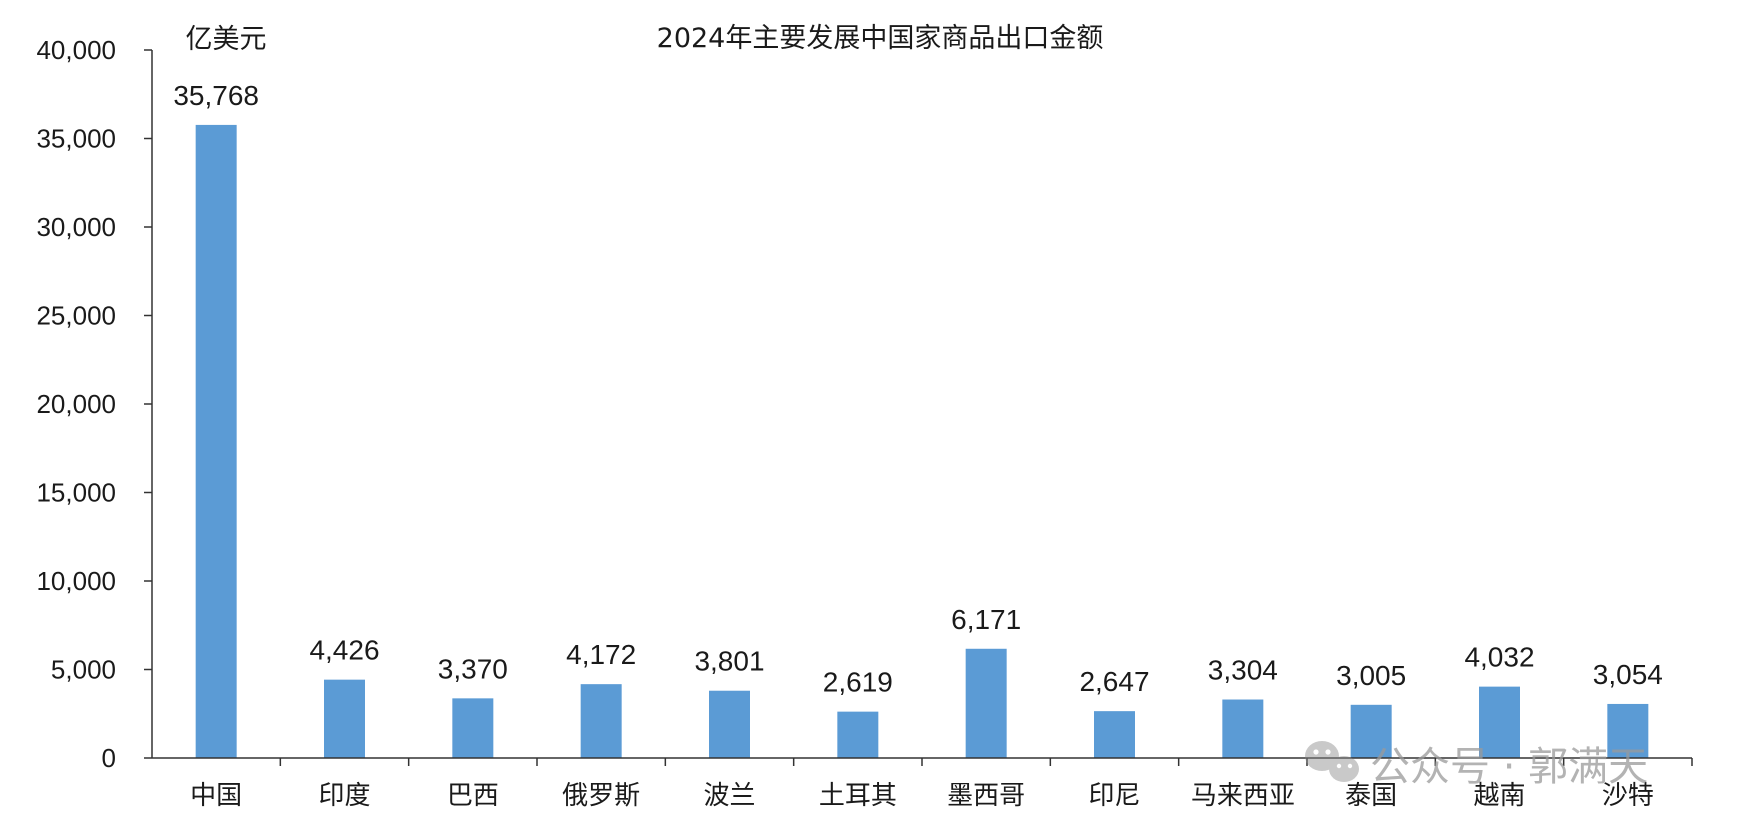  Describe the element at coordinates (1114, 681) in the screenshot. I see `data-label: 2,647` at that location.